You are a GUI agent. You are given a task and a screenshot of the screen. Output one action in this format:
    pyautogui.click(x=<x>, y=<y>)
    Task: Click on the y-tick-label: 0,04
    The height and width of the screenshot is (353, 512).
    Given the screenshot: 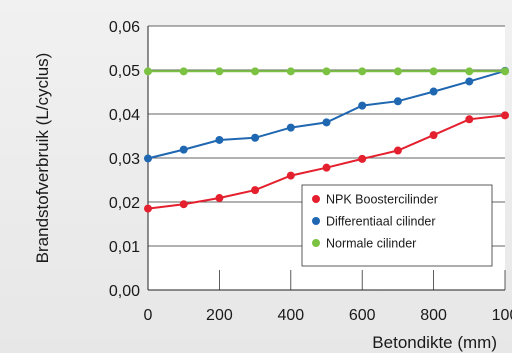 What is the action you would take?
    pyautogui.click(x=124, y=115)
    